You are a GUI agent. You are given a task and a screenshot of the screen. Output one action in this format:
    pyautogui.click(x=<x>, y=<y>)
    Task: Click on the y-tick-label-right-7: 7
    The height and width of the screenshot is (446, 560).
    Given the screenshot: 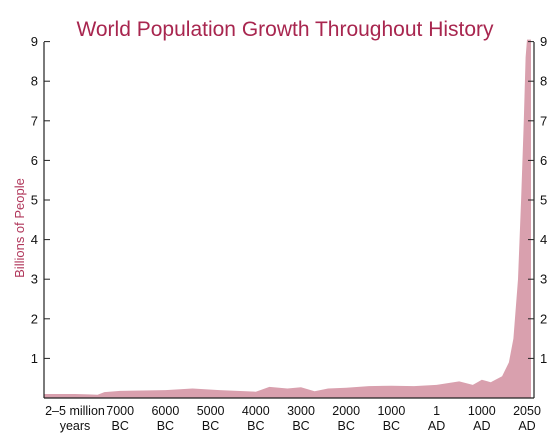 What is the action you would take?
    pyautogui.click(x=543, y=120)
    